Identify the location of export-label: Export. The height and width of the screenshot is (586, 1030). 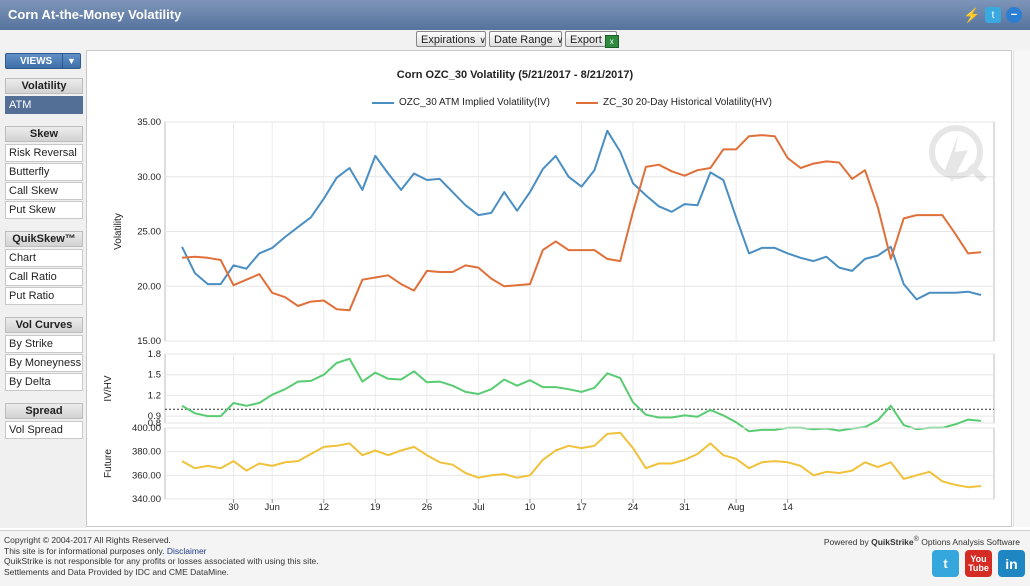
(586, 40).